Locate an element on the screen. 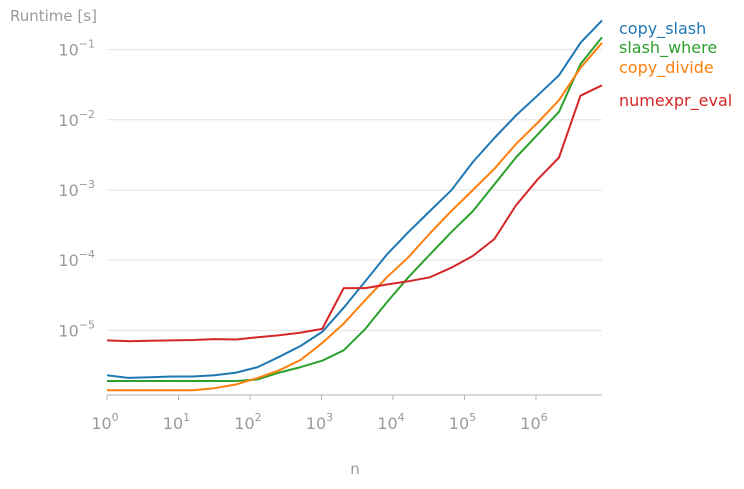 The height and width of the screenshot is (489, 744). legend-label-numexpr-eval: numexpr_eval is located at coordinates (675, 101).